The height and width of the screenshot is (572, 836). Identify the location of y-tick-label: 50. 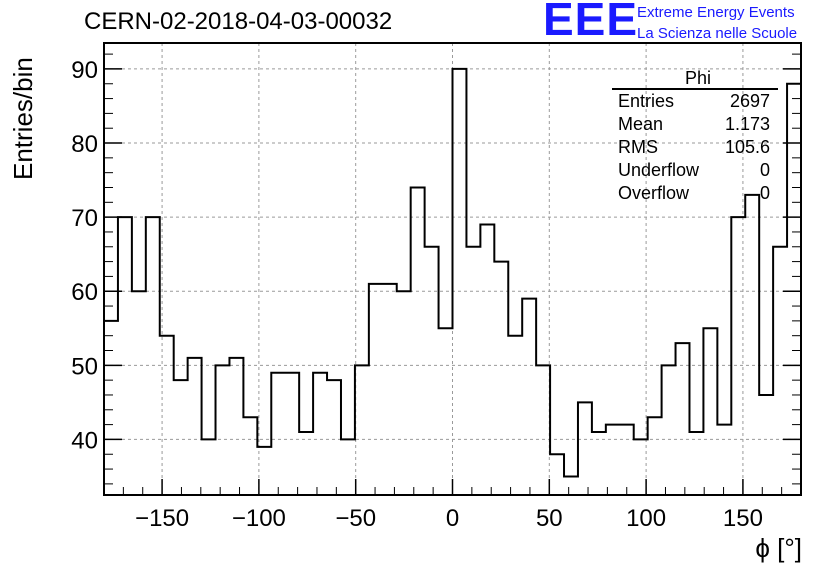
(84, 366).